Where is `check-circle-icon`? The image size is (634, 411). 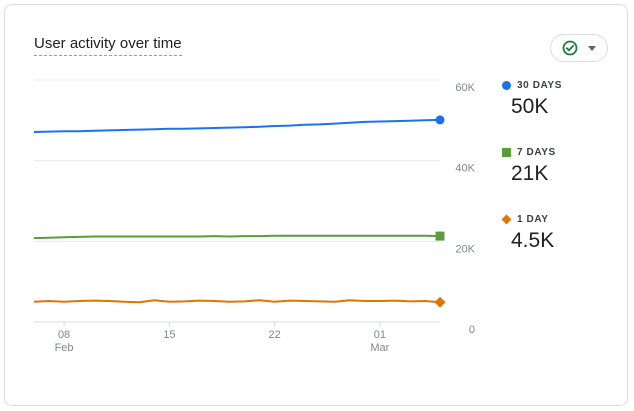
check-circle-icon is located at coordinates (570, 48).